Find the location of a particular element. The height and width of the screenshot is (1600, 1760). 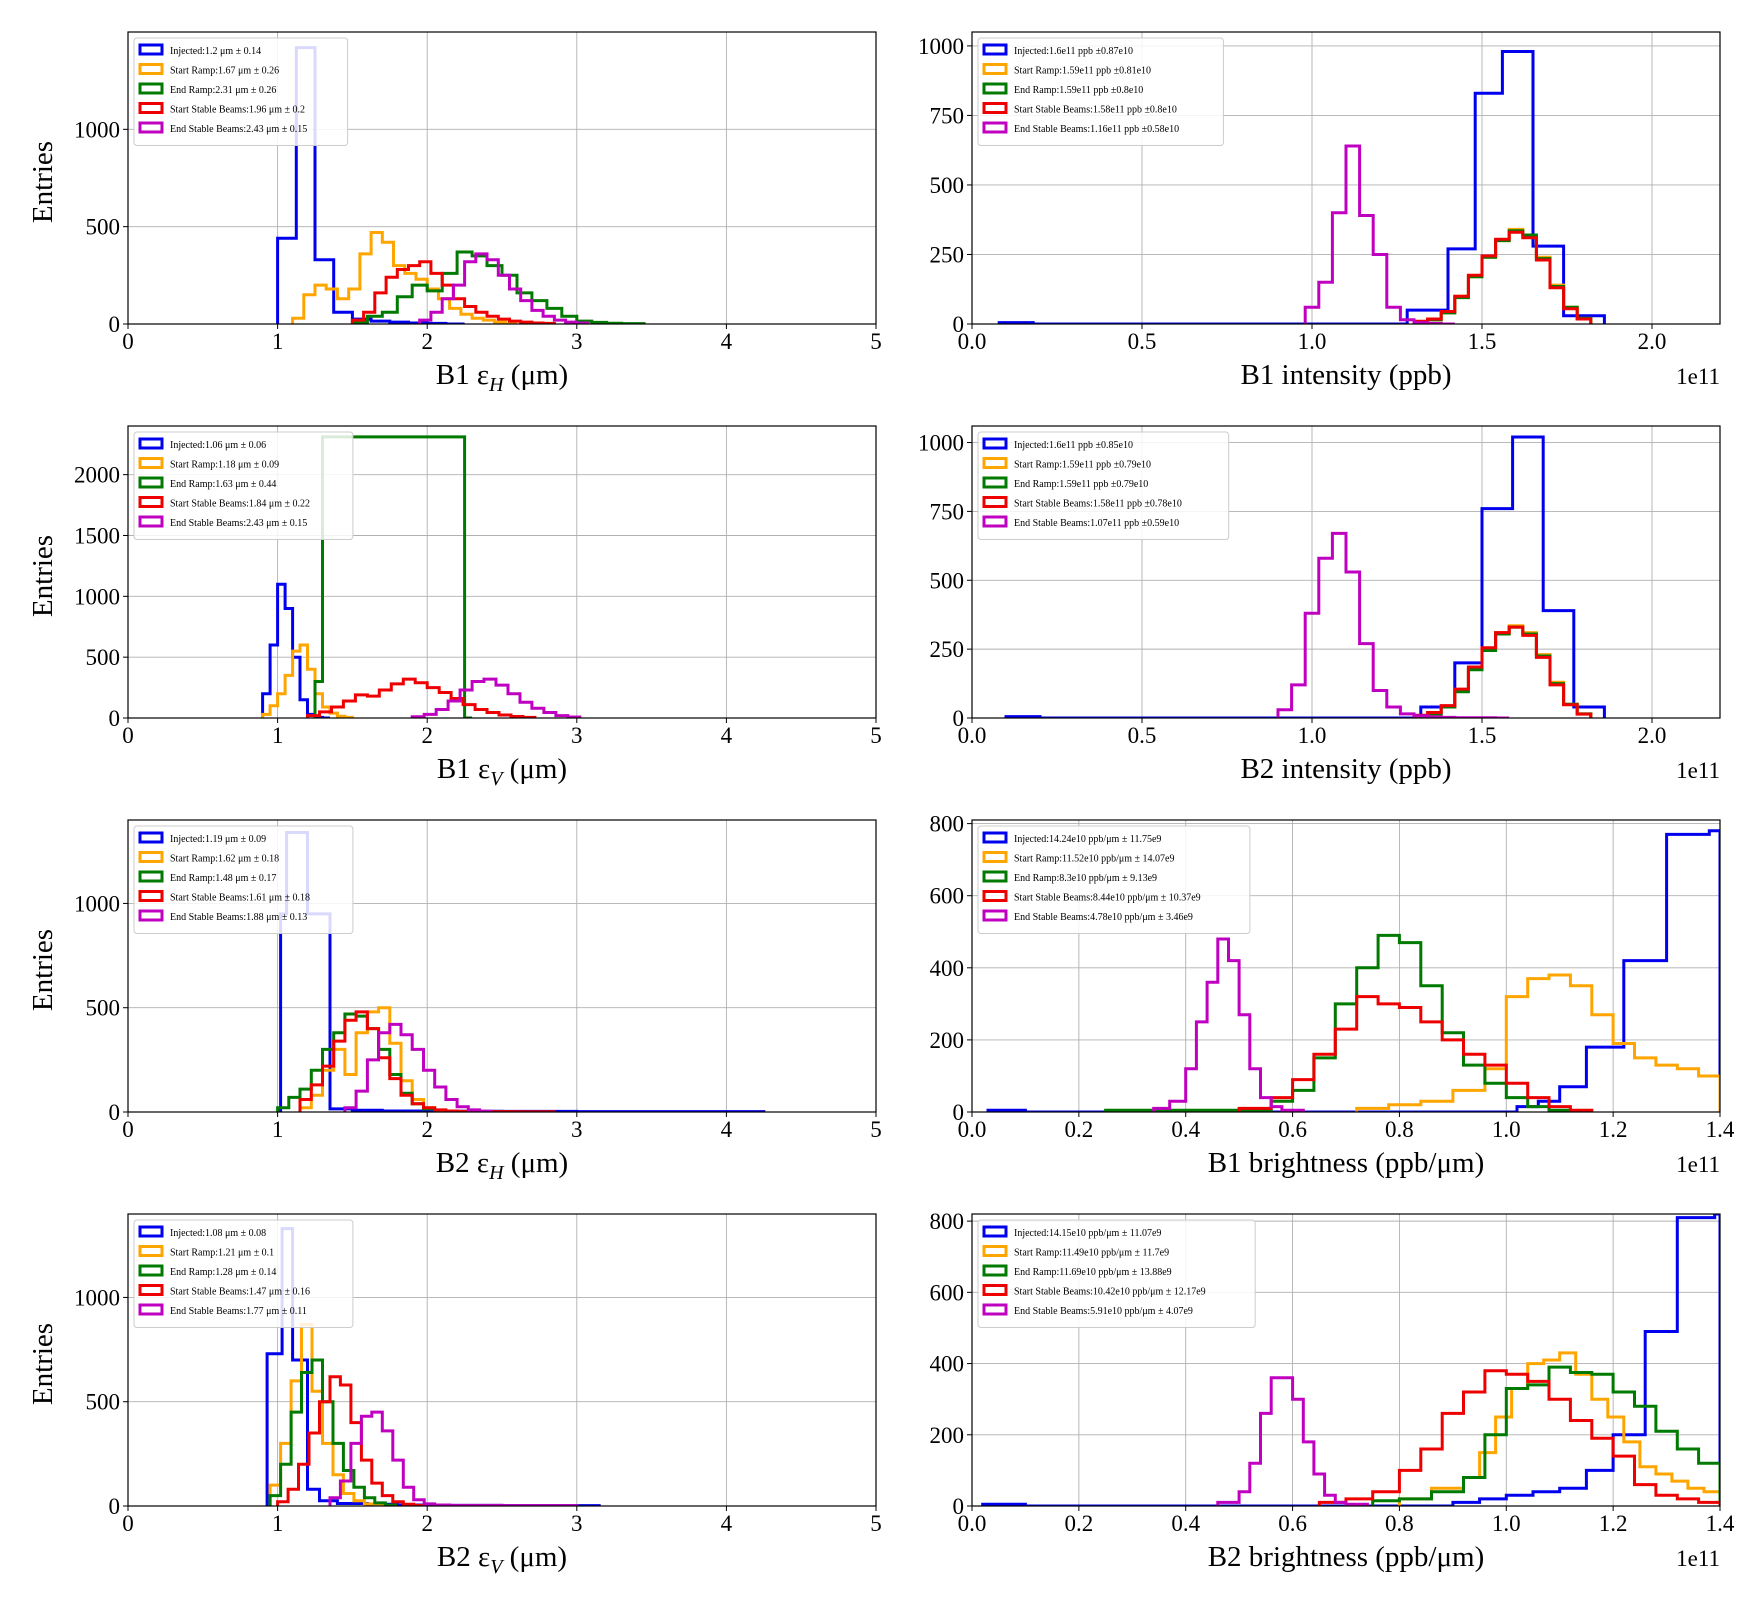

y-tick-label: 400 is located at coordinates (947, 968).